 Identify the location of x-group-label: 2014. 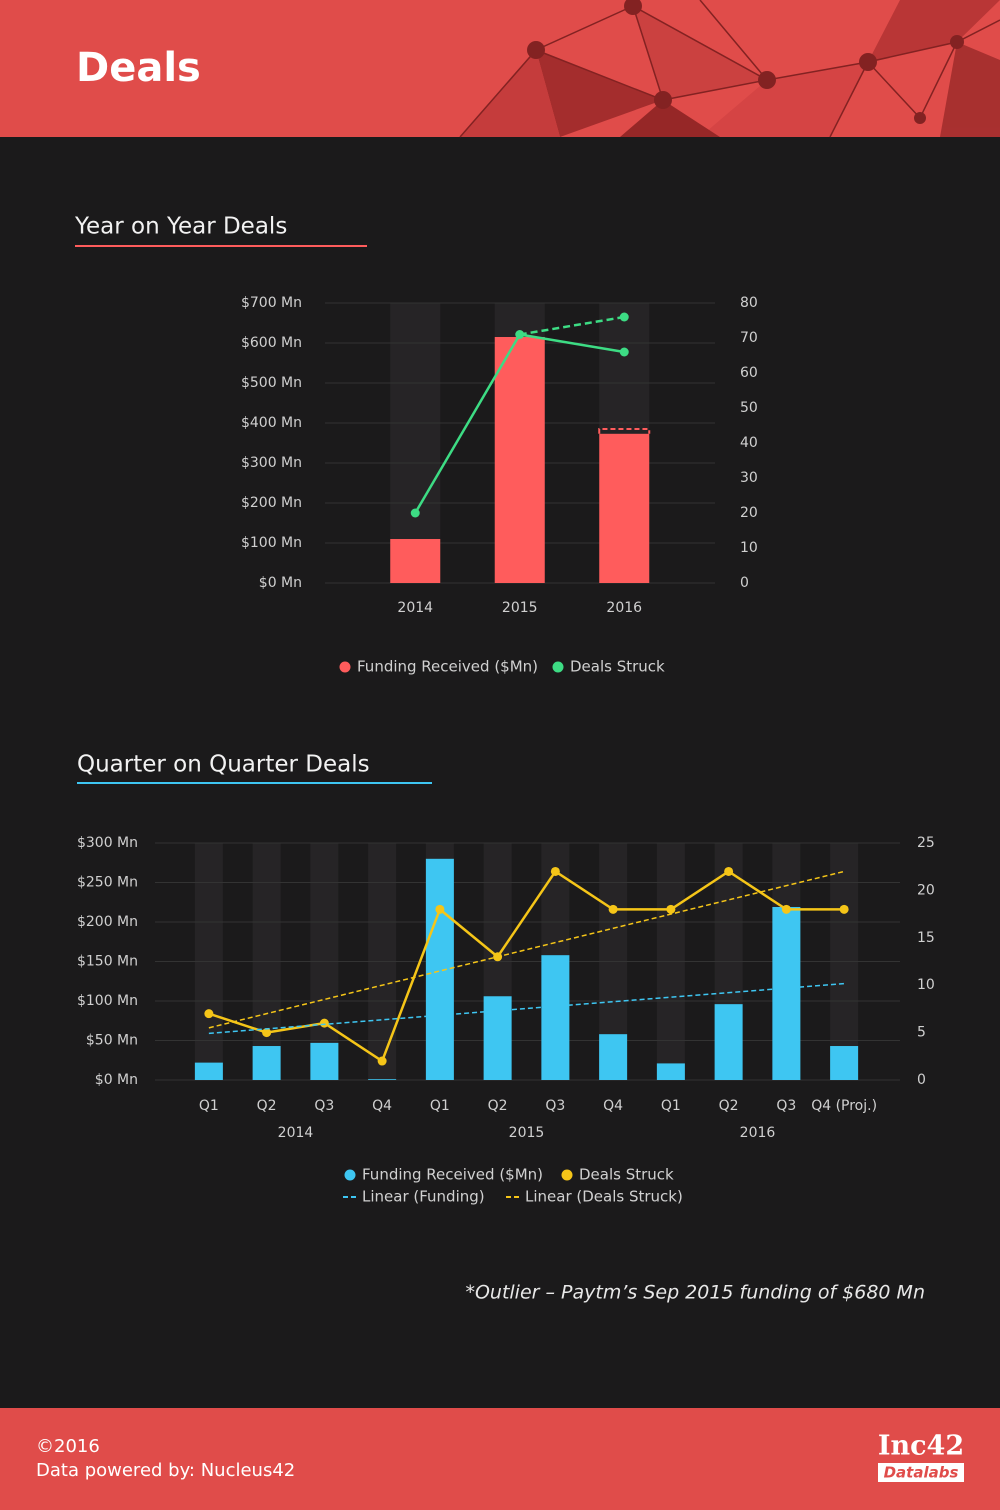
(296, 1133).